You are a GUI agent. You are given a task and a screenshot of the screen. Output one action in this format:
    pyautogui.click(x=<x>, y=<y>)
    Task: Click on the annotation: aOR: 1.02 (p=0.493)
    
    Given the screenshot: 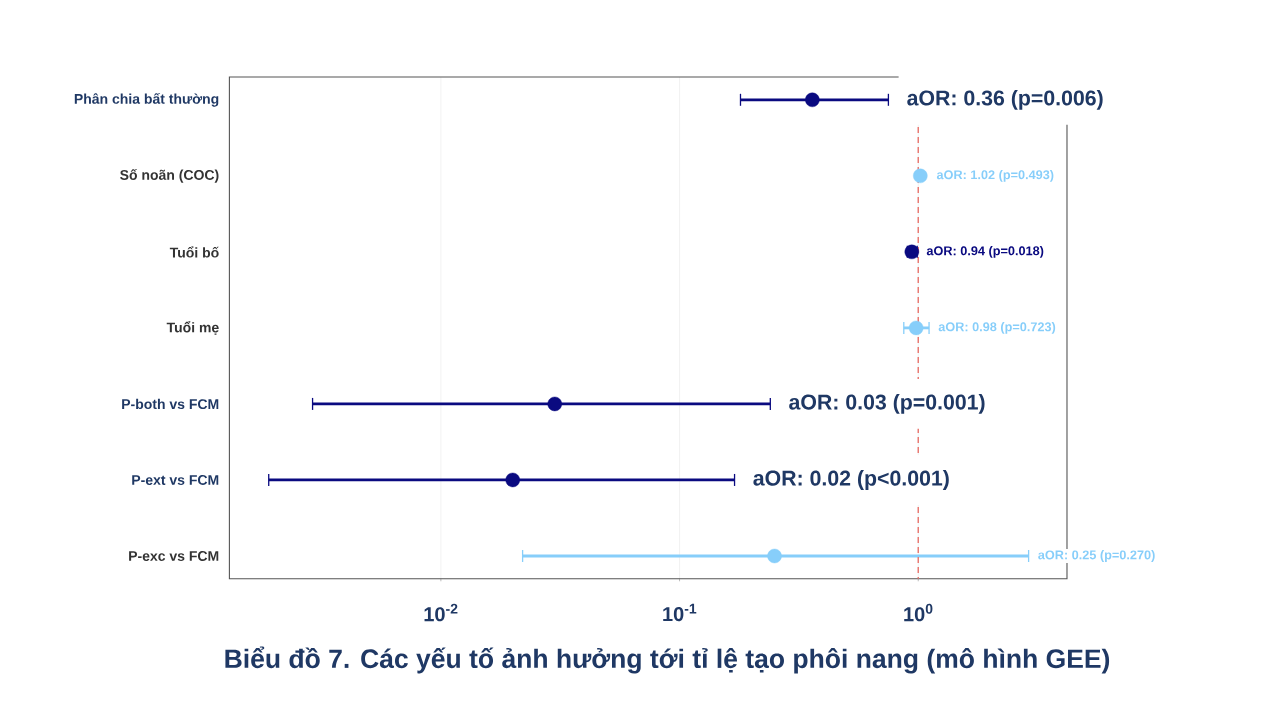 What is the action you would take?
    pyautogui.click(x=995, y=175)
    